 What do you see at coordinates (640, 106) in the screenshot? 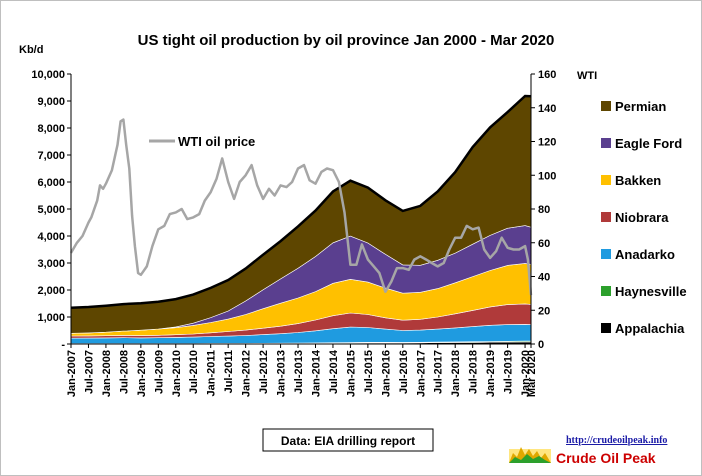
I see `legend-label-permian: Permian` at bounding box center [640, 106].